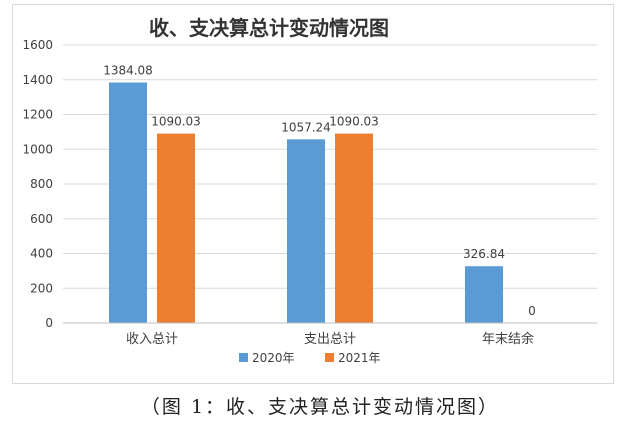  I want to click on x-tick-label: 年末结余, so click(508, 339).